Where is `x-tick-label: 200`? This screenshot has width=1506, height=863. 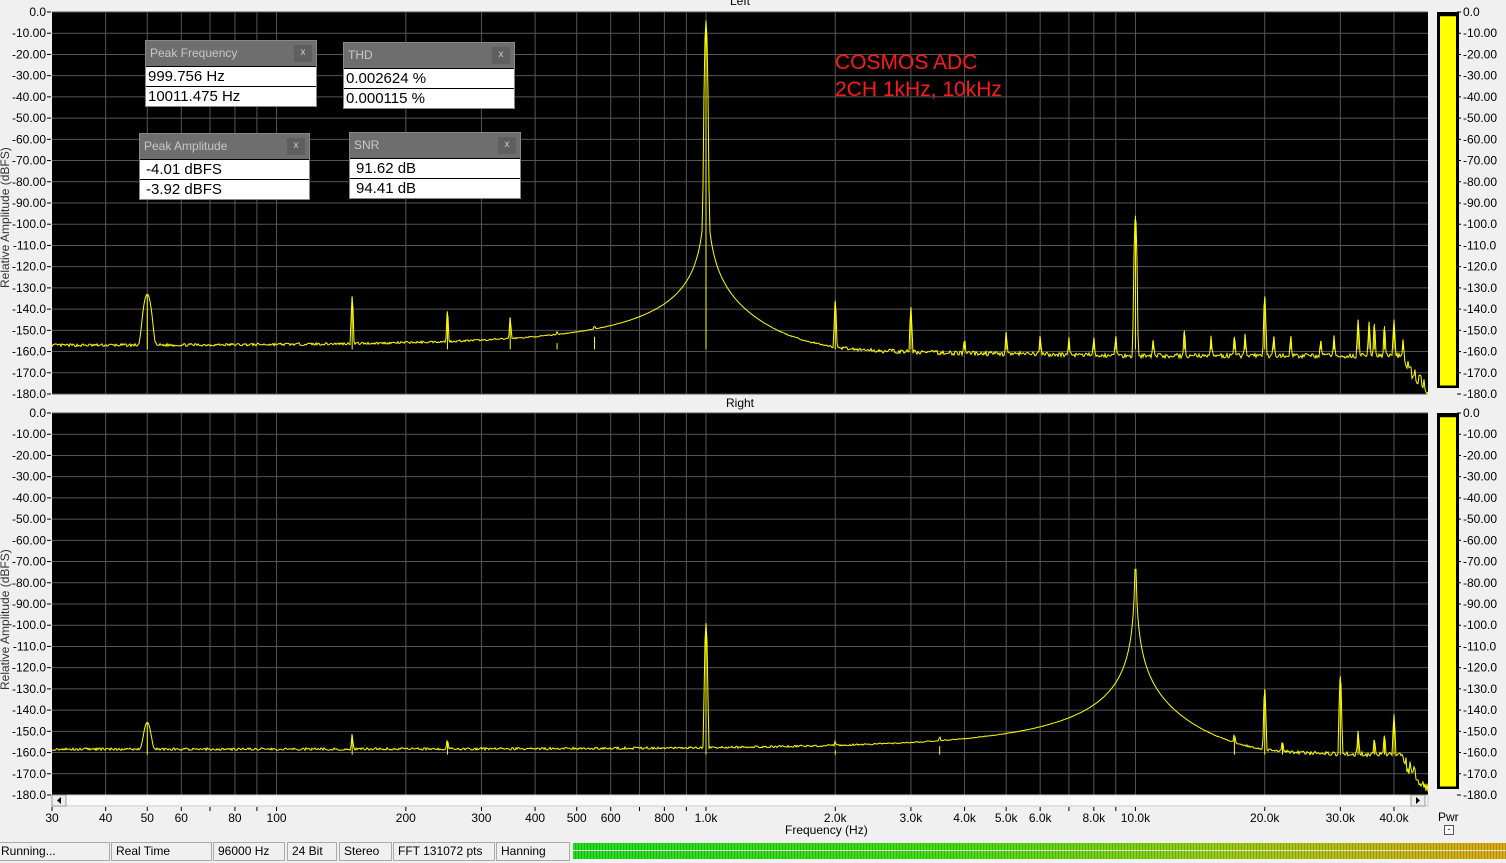 x-tick-label: 200 is located at coordinates (406, 818).